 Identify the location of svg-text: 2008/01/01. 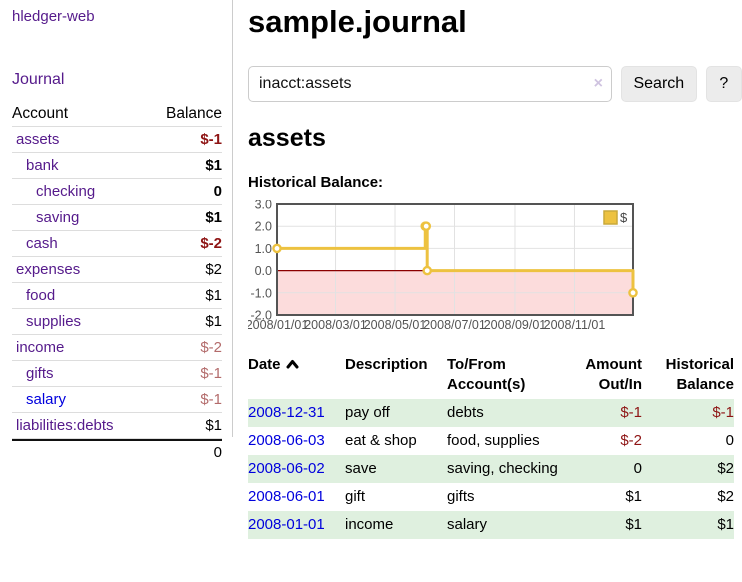
(278, 325).